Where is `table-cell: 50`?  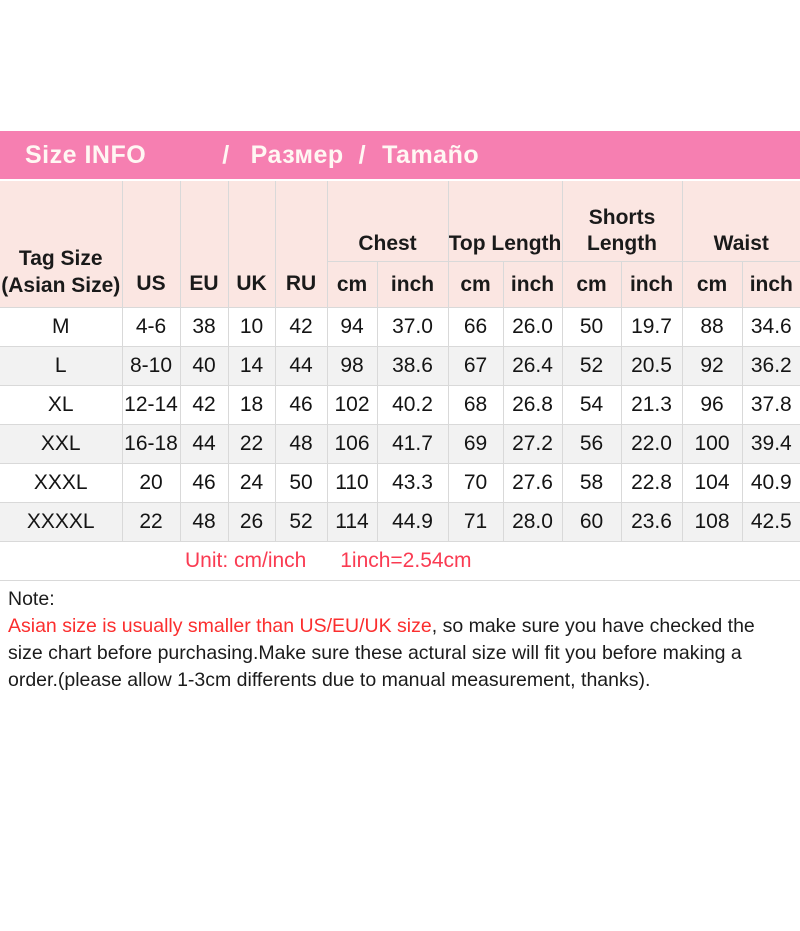
table-cell: 50 is located at coordinates (301, 483).